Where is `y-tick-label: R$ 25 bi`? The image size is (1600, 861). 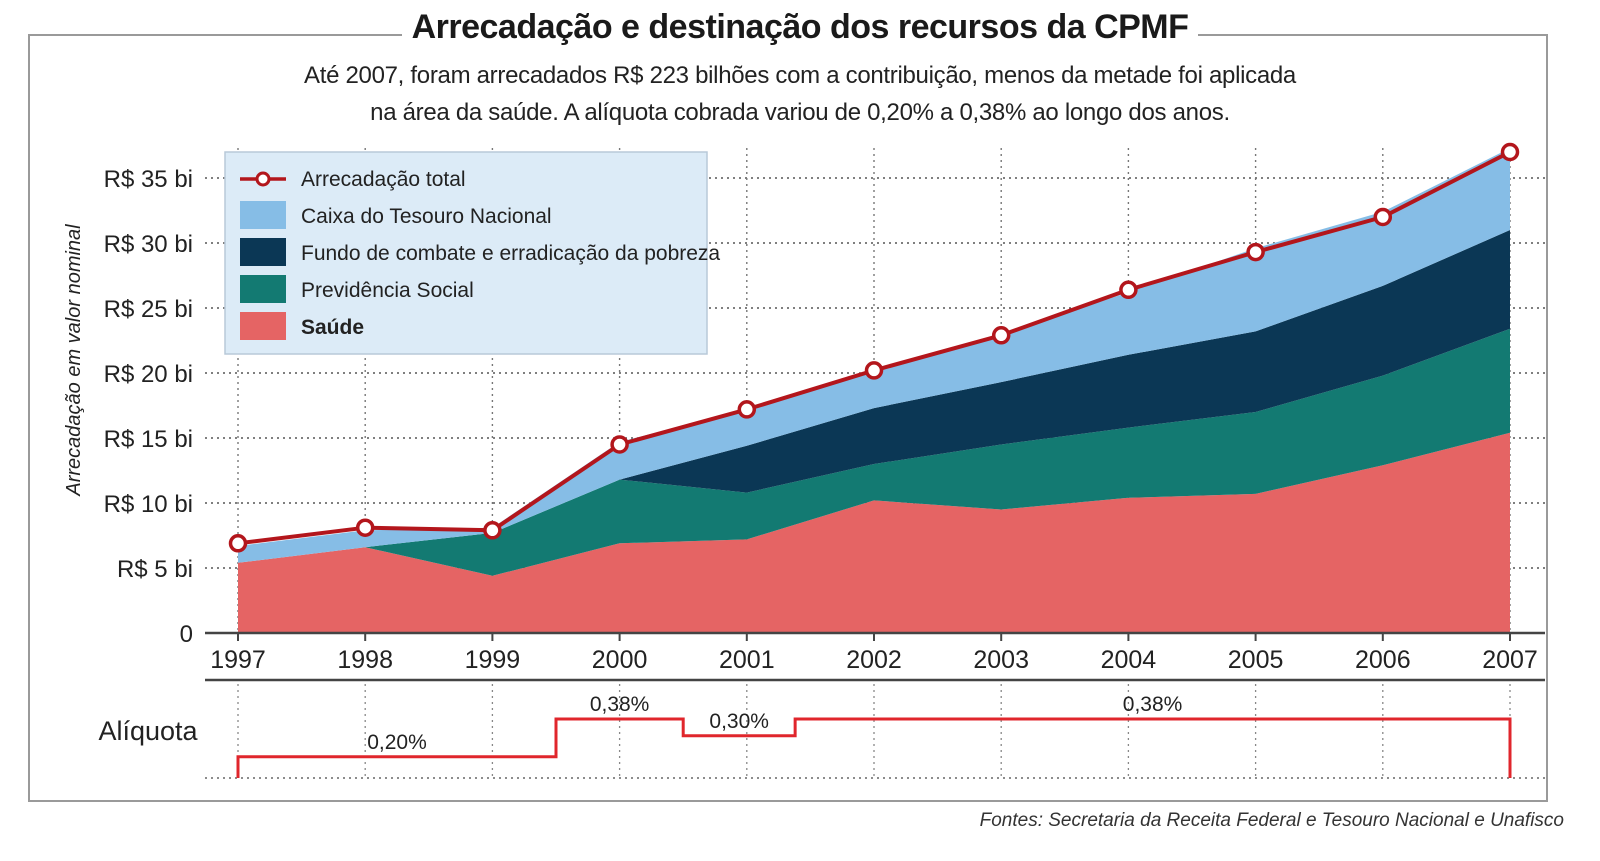 y-tick-label: R$ 25 bi is located at coordinates (148, 309).